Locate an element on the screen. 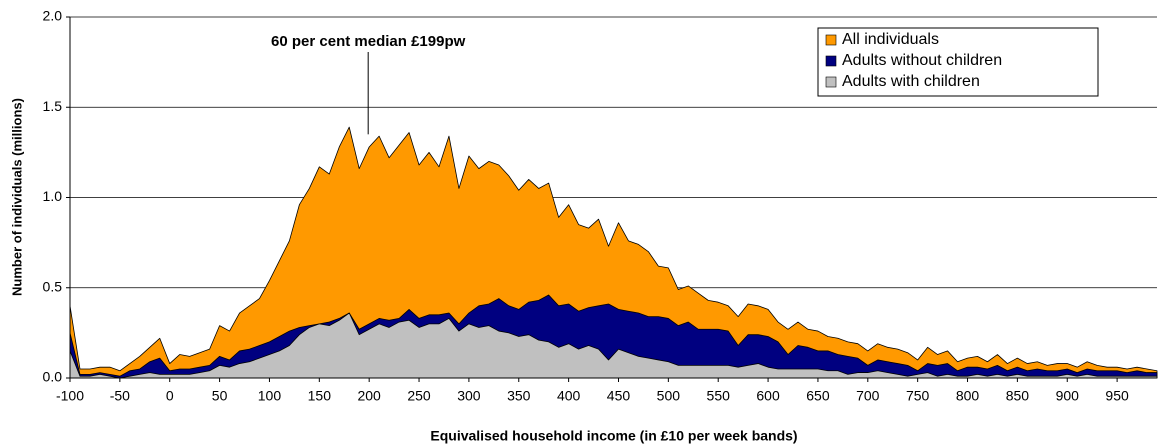 Image resolution: width=1158 pixels, height=448 pixels. x-tick-label: 700 is located at coordinates (868, 396).